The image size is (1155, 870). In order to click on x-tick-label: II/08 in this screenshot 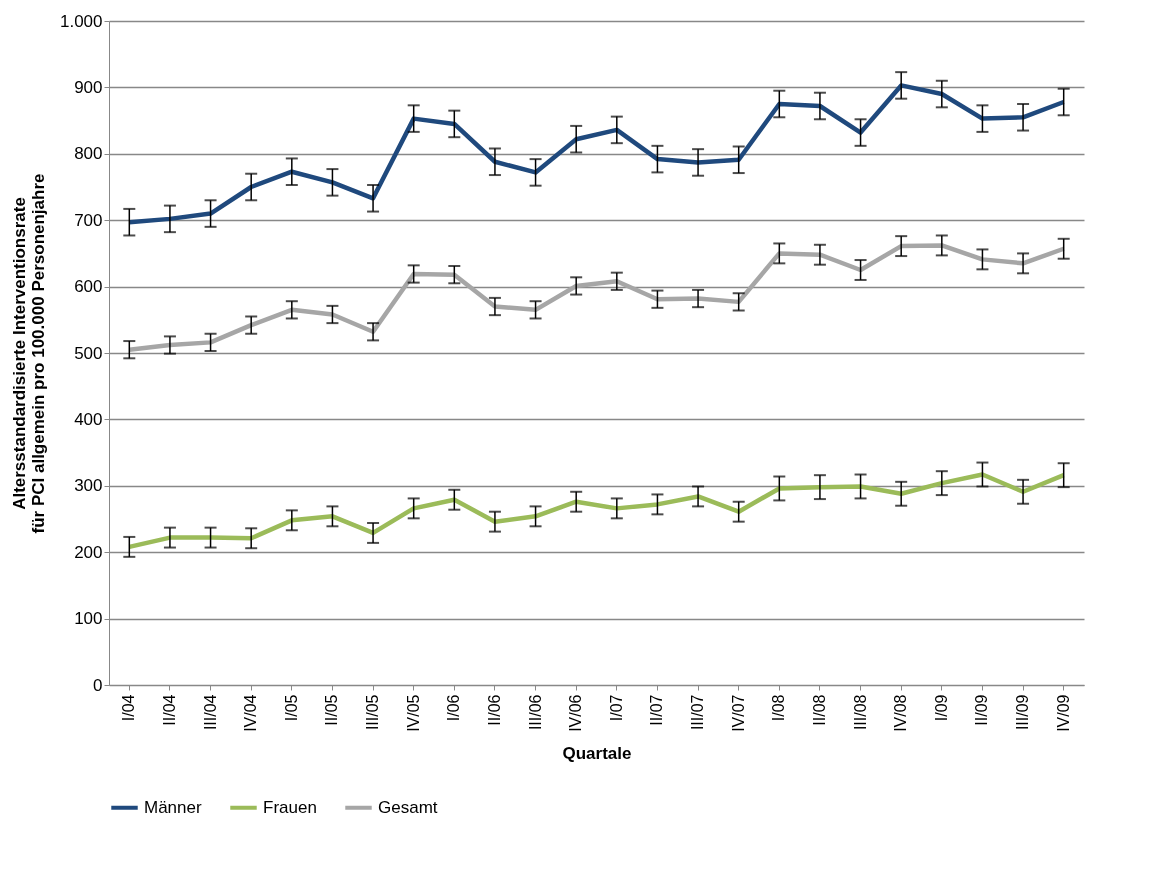, I will do `click(819, 710)`.